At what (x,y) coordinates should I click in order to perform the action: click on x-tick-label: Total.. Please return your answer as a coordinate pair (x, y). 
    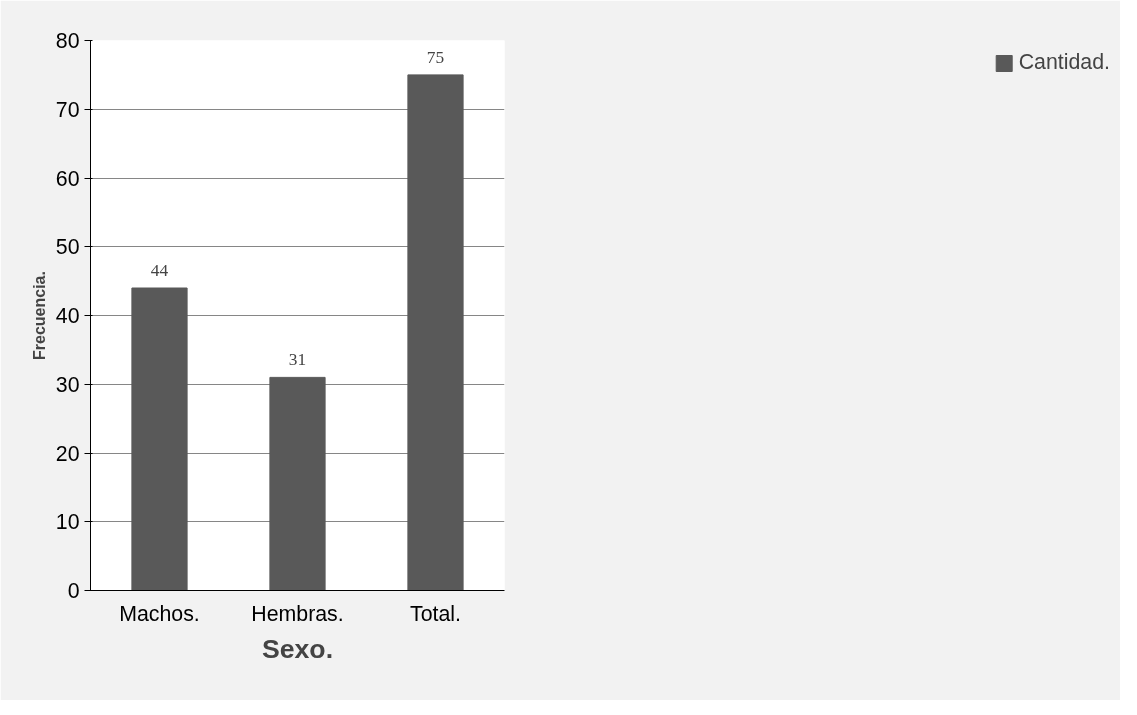
    Looking at the image, I should click on (435, 613).